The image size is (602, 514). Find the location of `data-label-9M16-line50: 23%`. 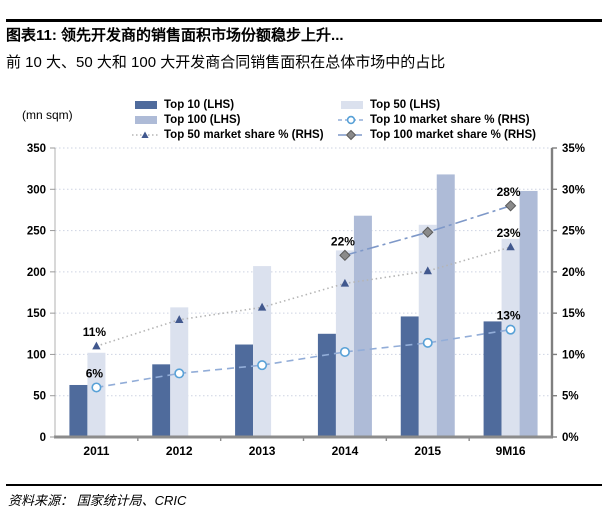

data-label-9M16-line50: 23% is located at coordinates (509, 233).